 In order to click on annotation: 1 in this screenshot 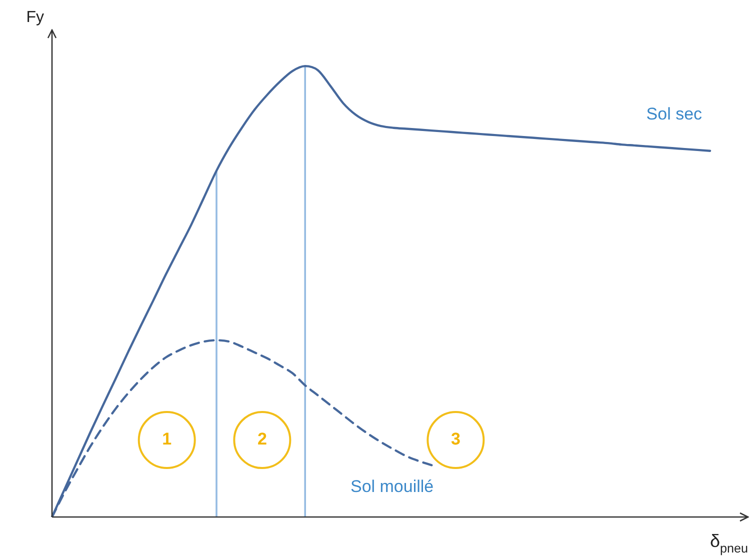, I will do `click(167, 439)`.